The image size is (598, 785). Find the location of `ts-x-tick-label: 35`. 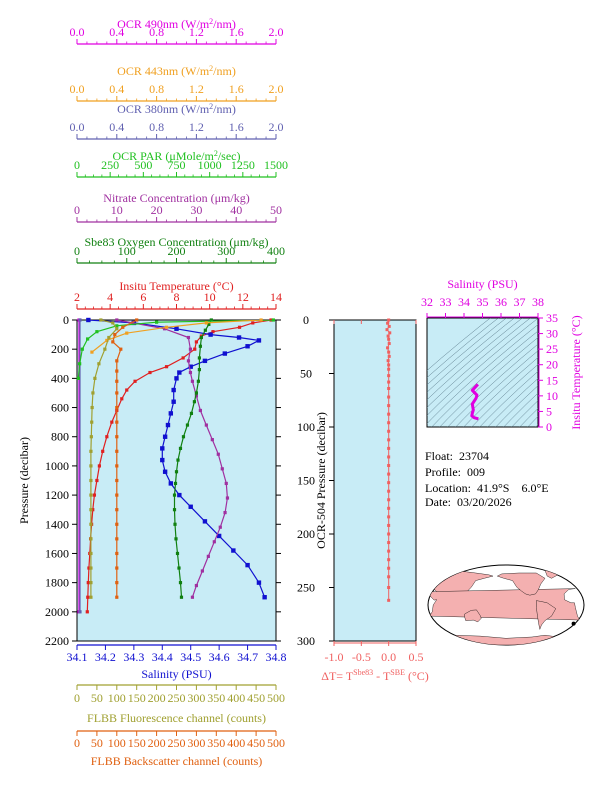

ts-x-tick-label: 35 is located at coordinates (483, 302).